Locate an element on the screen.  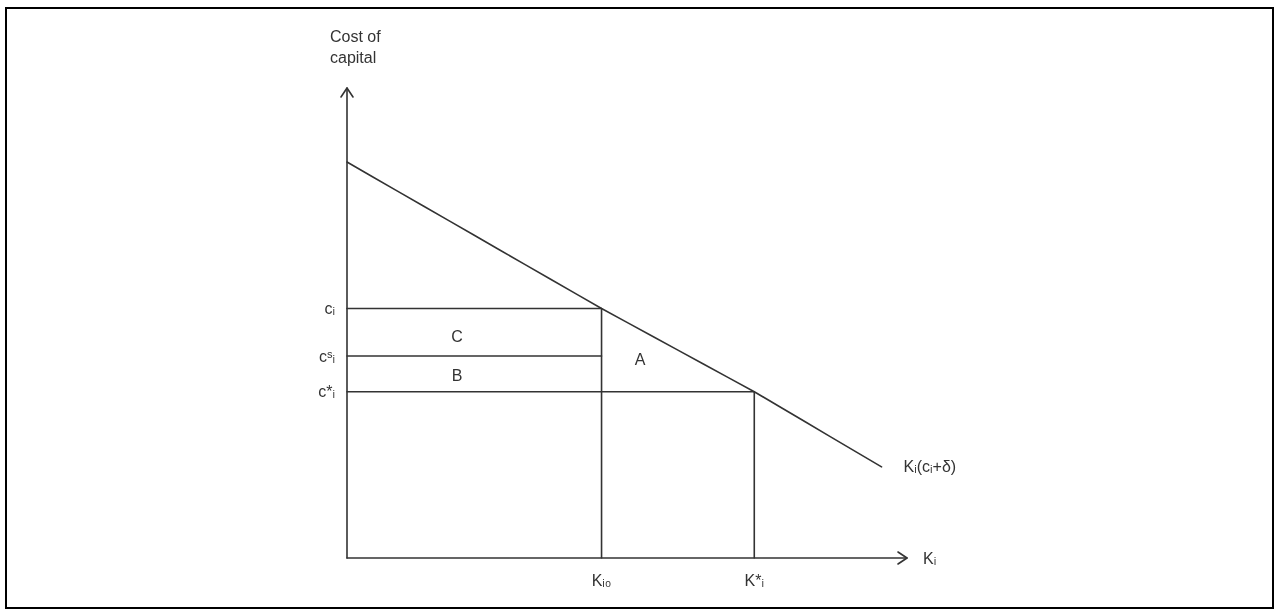
series-label: Kᵢ(cᵢ+δ) is located at coordinates (930, 467).